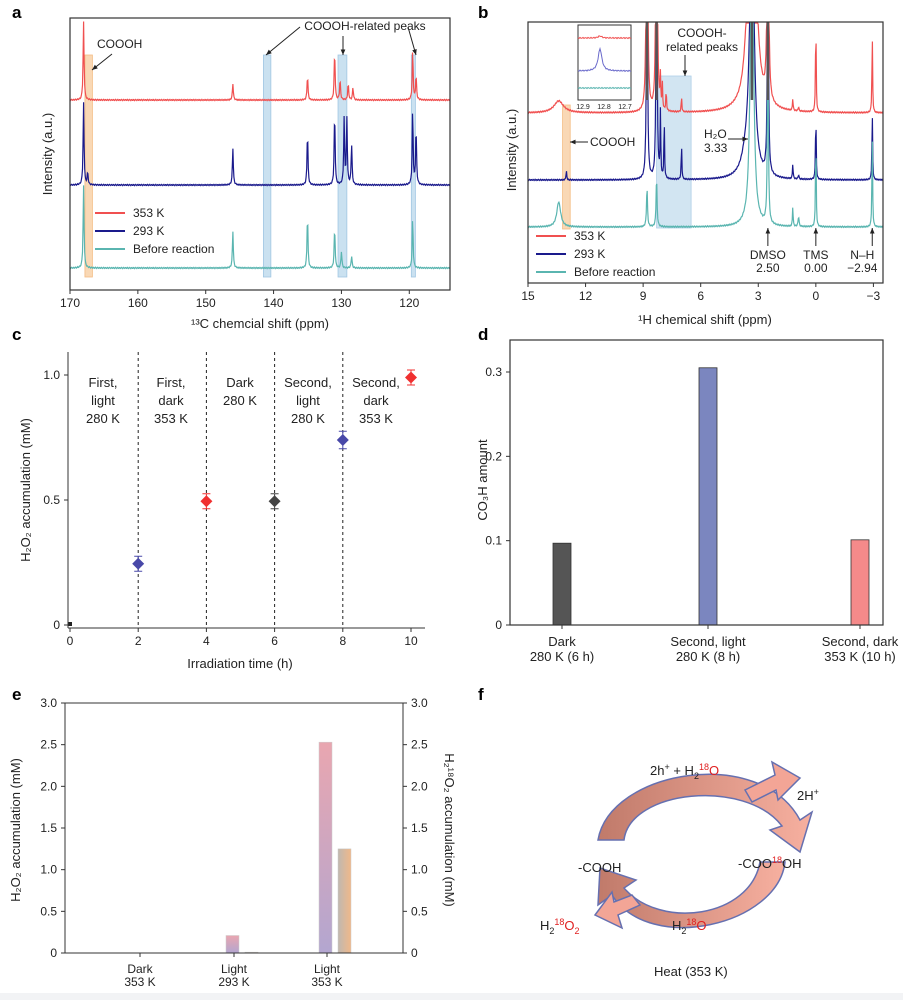  I want to click on x-tick-label: 8, so click(342, 641).